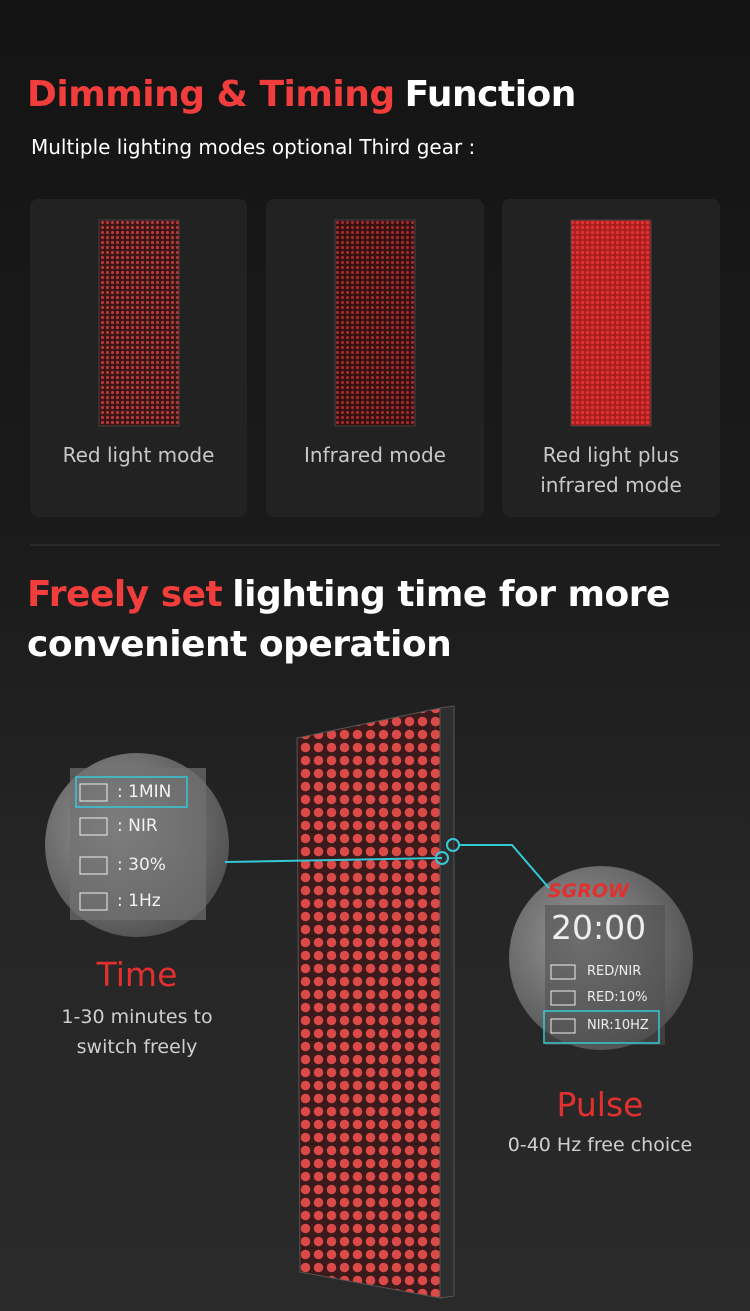  What do you see at coordinates (211, 94) in the screenshot?
I see `heading-highlight: Dimming & Timing` at bounding box center [211, 94].